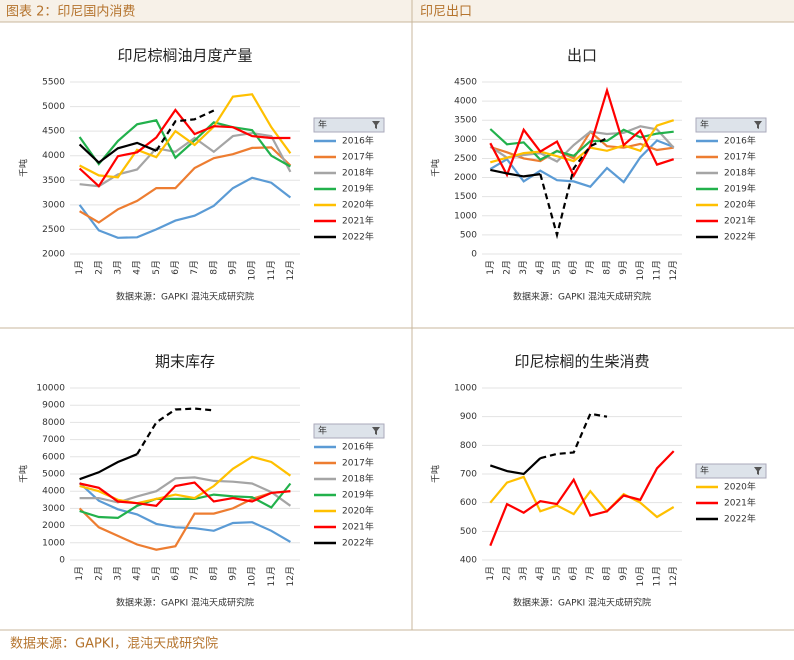 The width and height of the screenshot is (794, 660). What do you see at coordinates (468, 532) in the screenshot?
I see `y-tick-label: 500` at bounding box center [468, 532].